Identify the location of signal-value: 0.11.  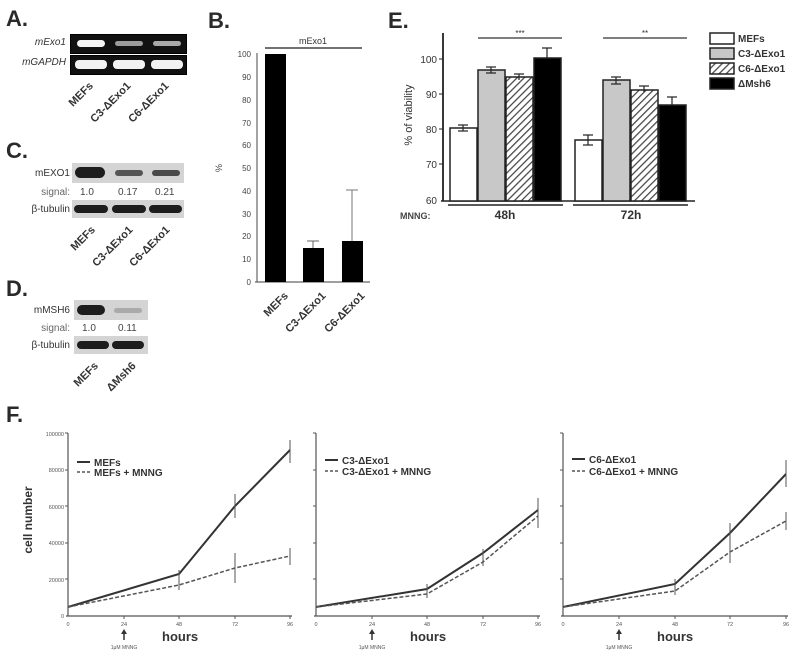
(127, 328).